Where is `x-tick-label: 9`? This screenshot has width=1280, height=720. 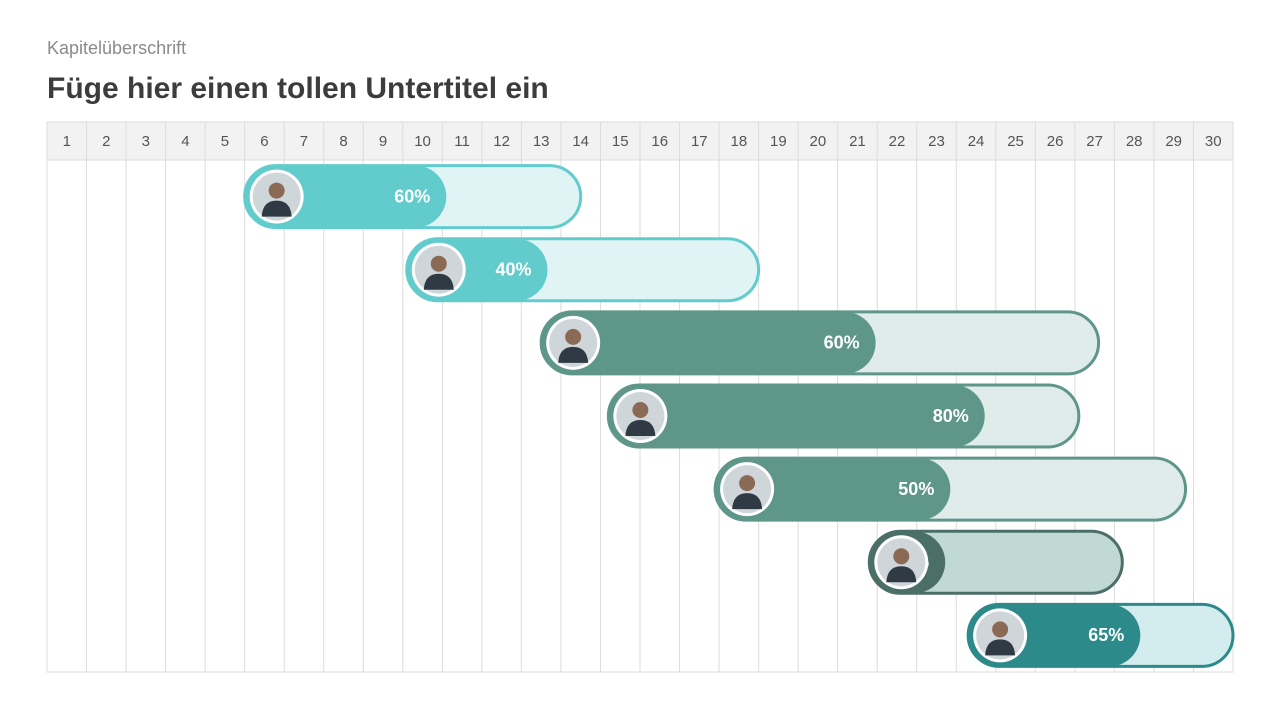 x-tick-label: 9 is located at coordinates (383, 141).